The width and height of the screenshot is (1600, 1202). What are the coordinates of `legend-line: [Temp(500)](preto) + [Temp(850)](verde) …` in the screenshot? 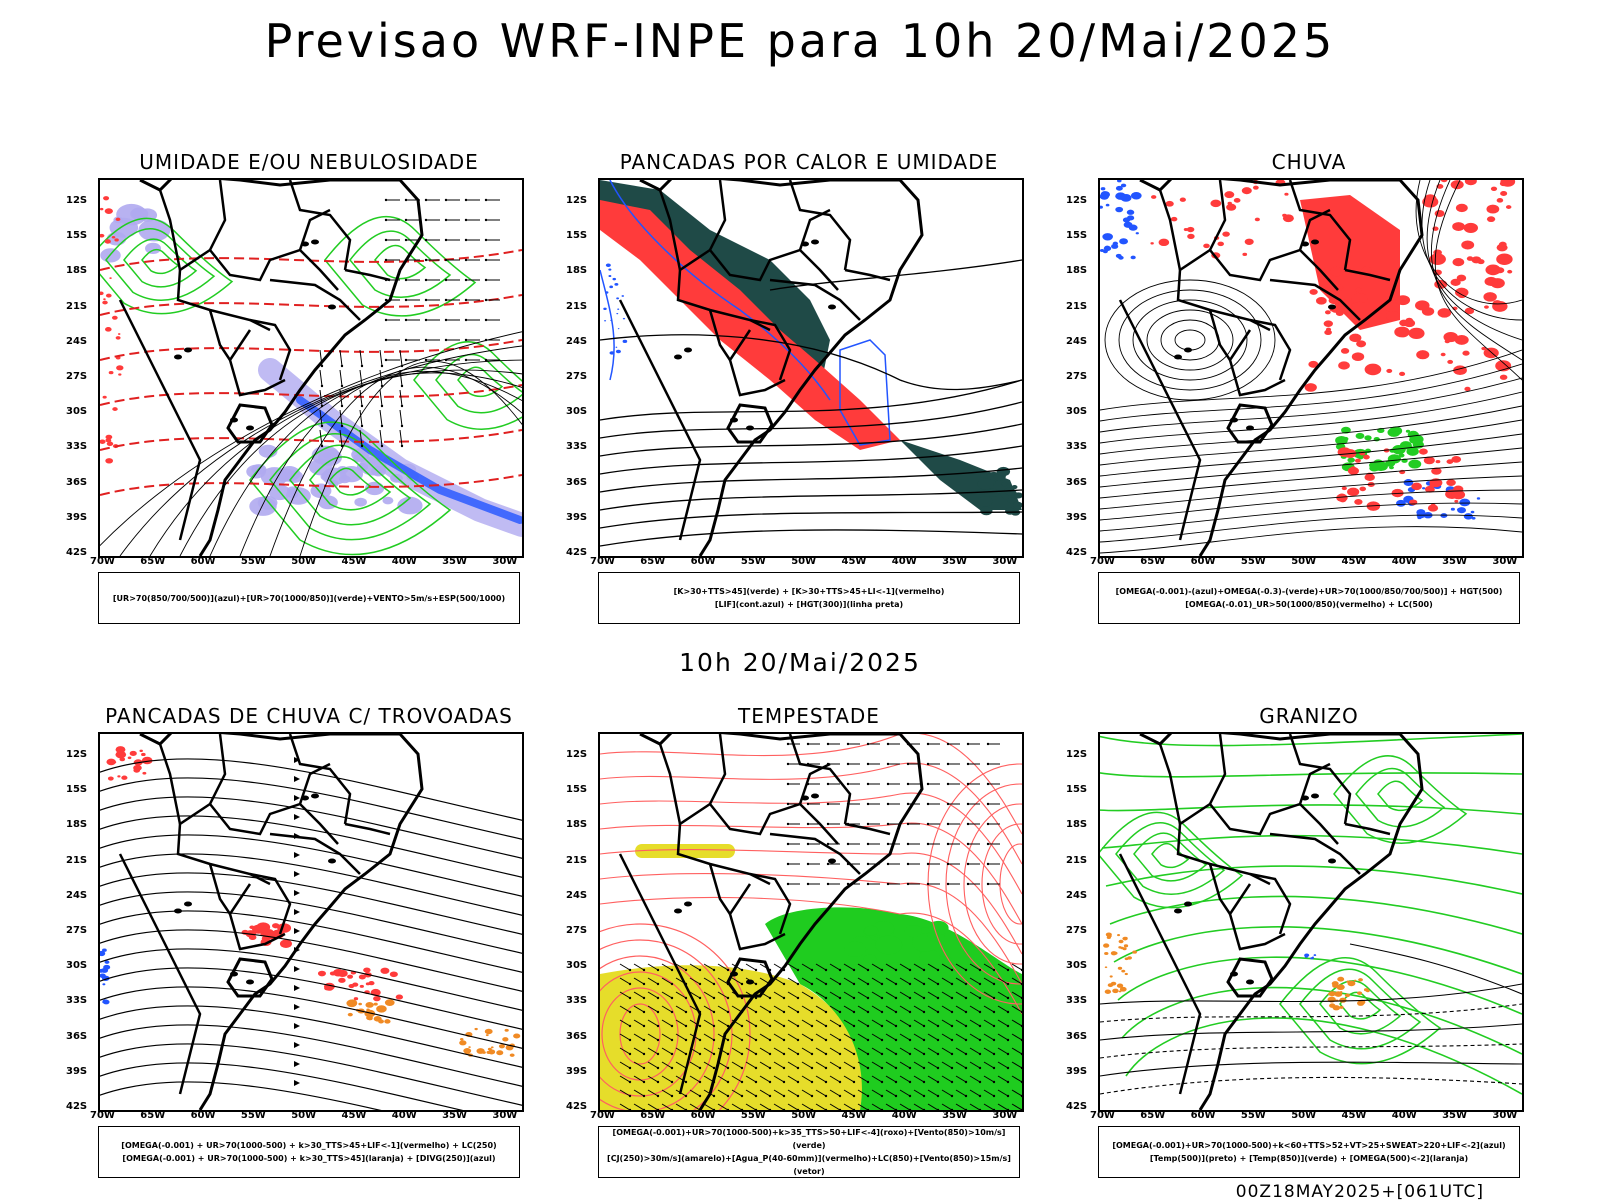 It's located at (1309, 1158).